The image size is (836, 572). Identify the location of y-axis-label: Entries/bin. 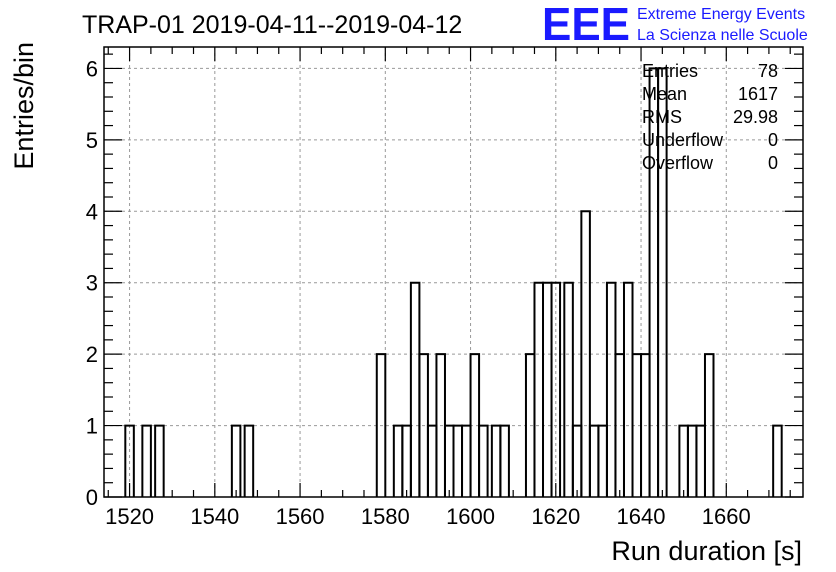
(24, 106).